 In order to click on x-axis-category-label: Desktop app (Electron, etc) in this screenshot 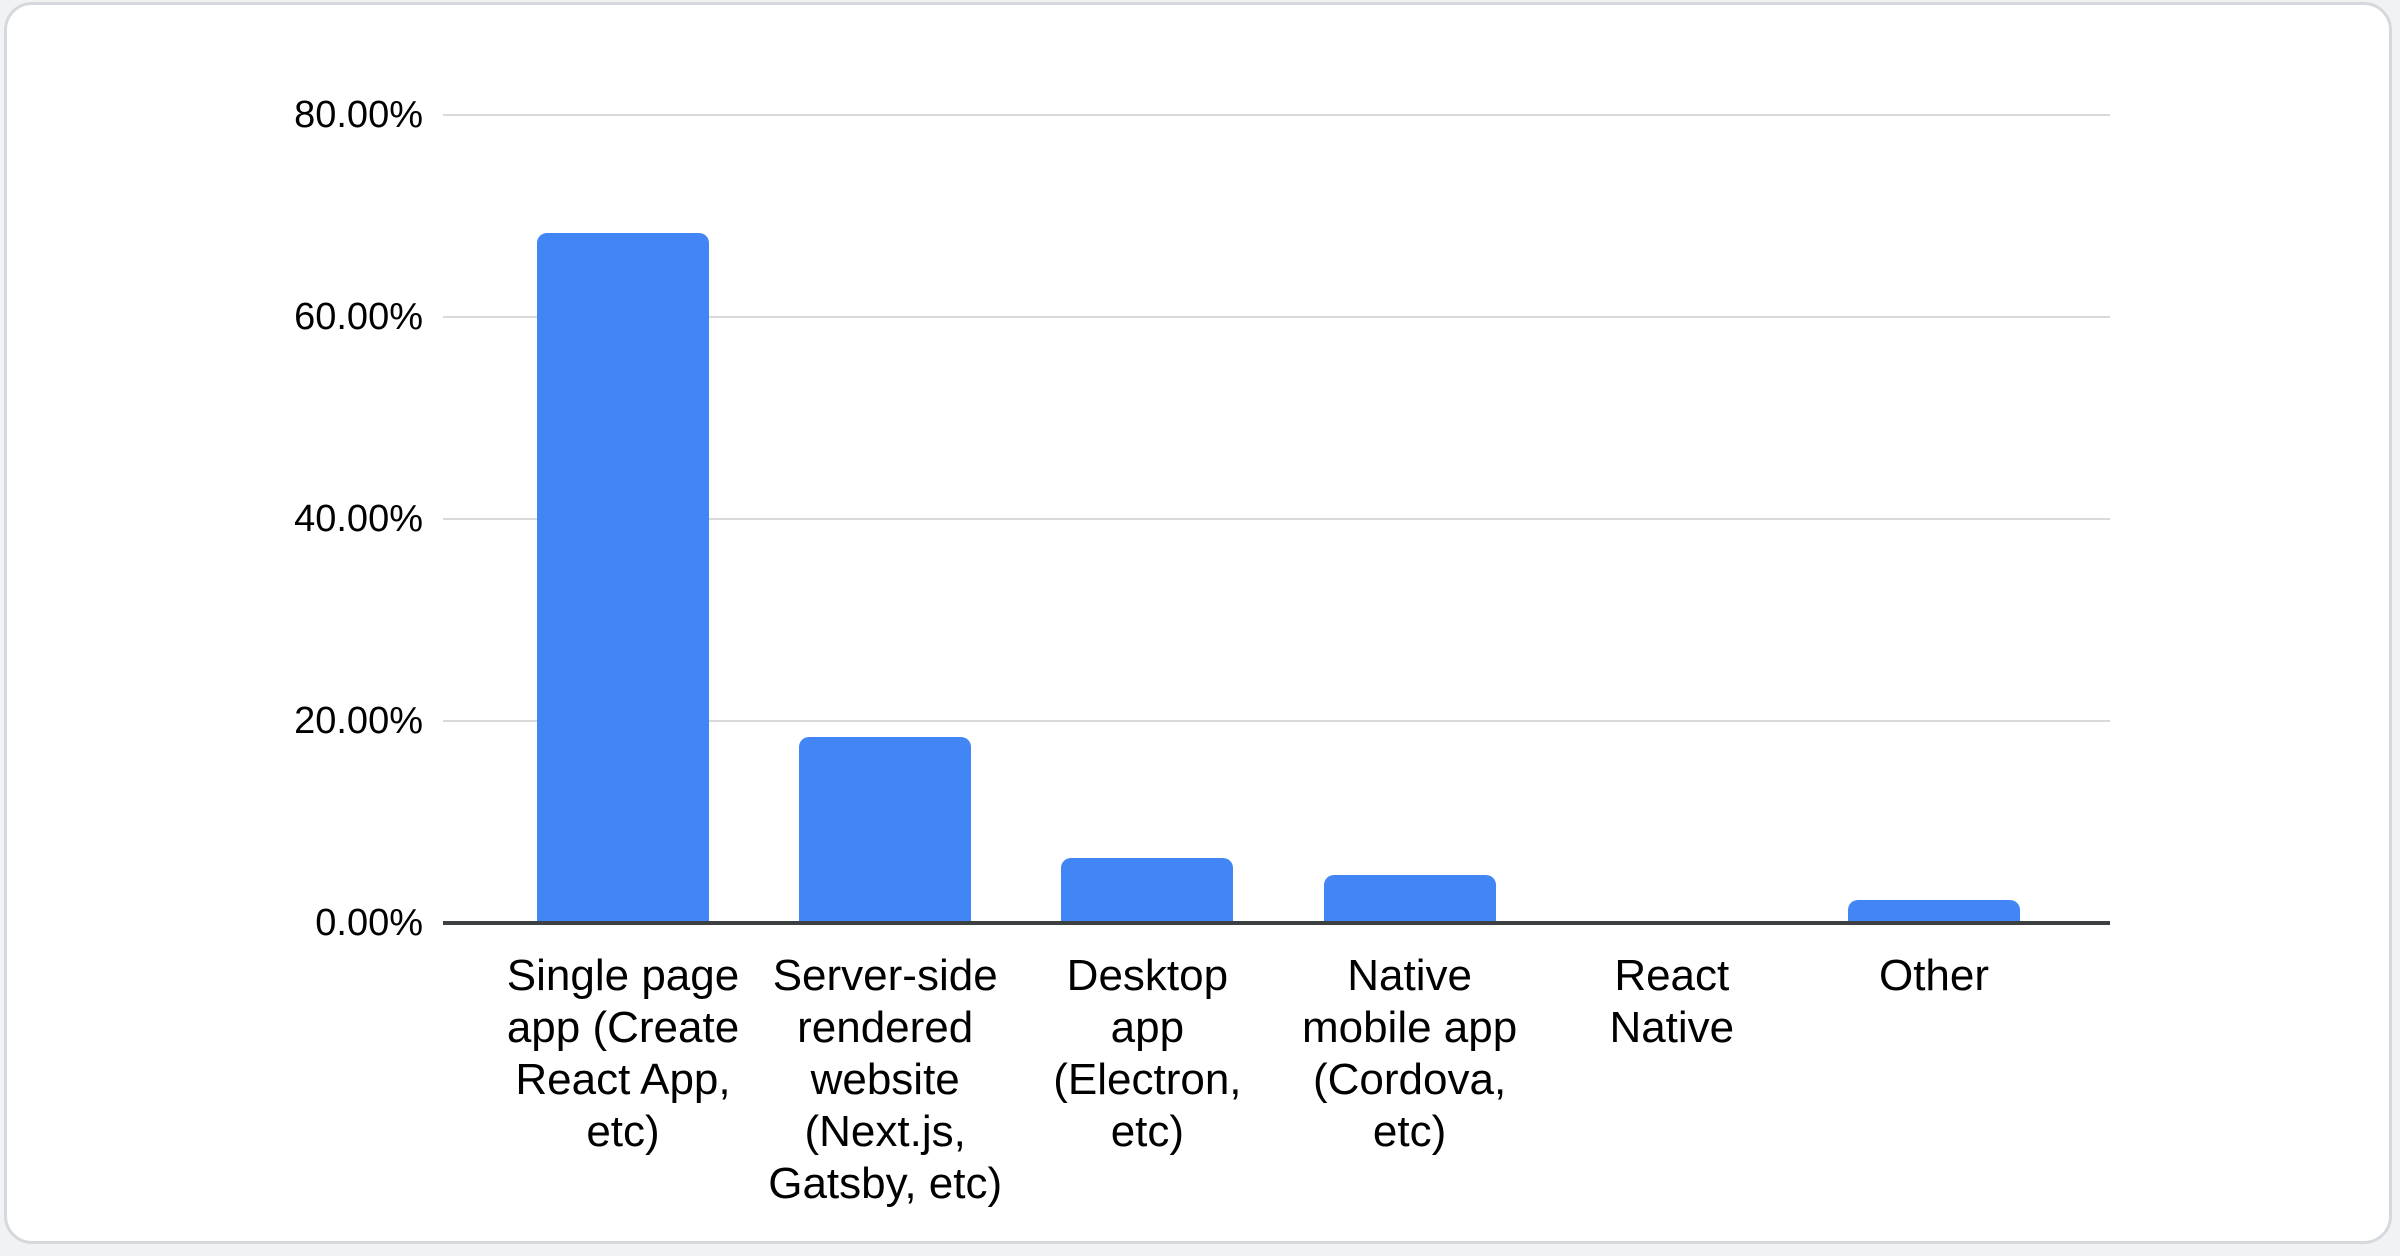, I will do `click(1147, 1053)`.